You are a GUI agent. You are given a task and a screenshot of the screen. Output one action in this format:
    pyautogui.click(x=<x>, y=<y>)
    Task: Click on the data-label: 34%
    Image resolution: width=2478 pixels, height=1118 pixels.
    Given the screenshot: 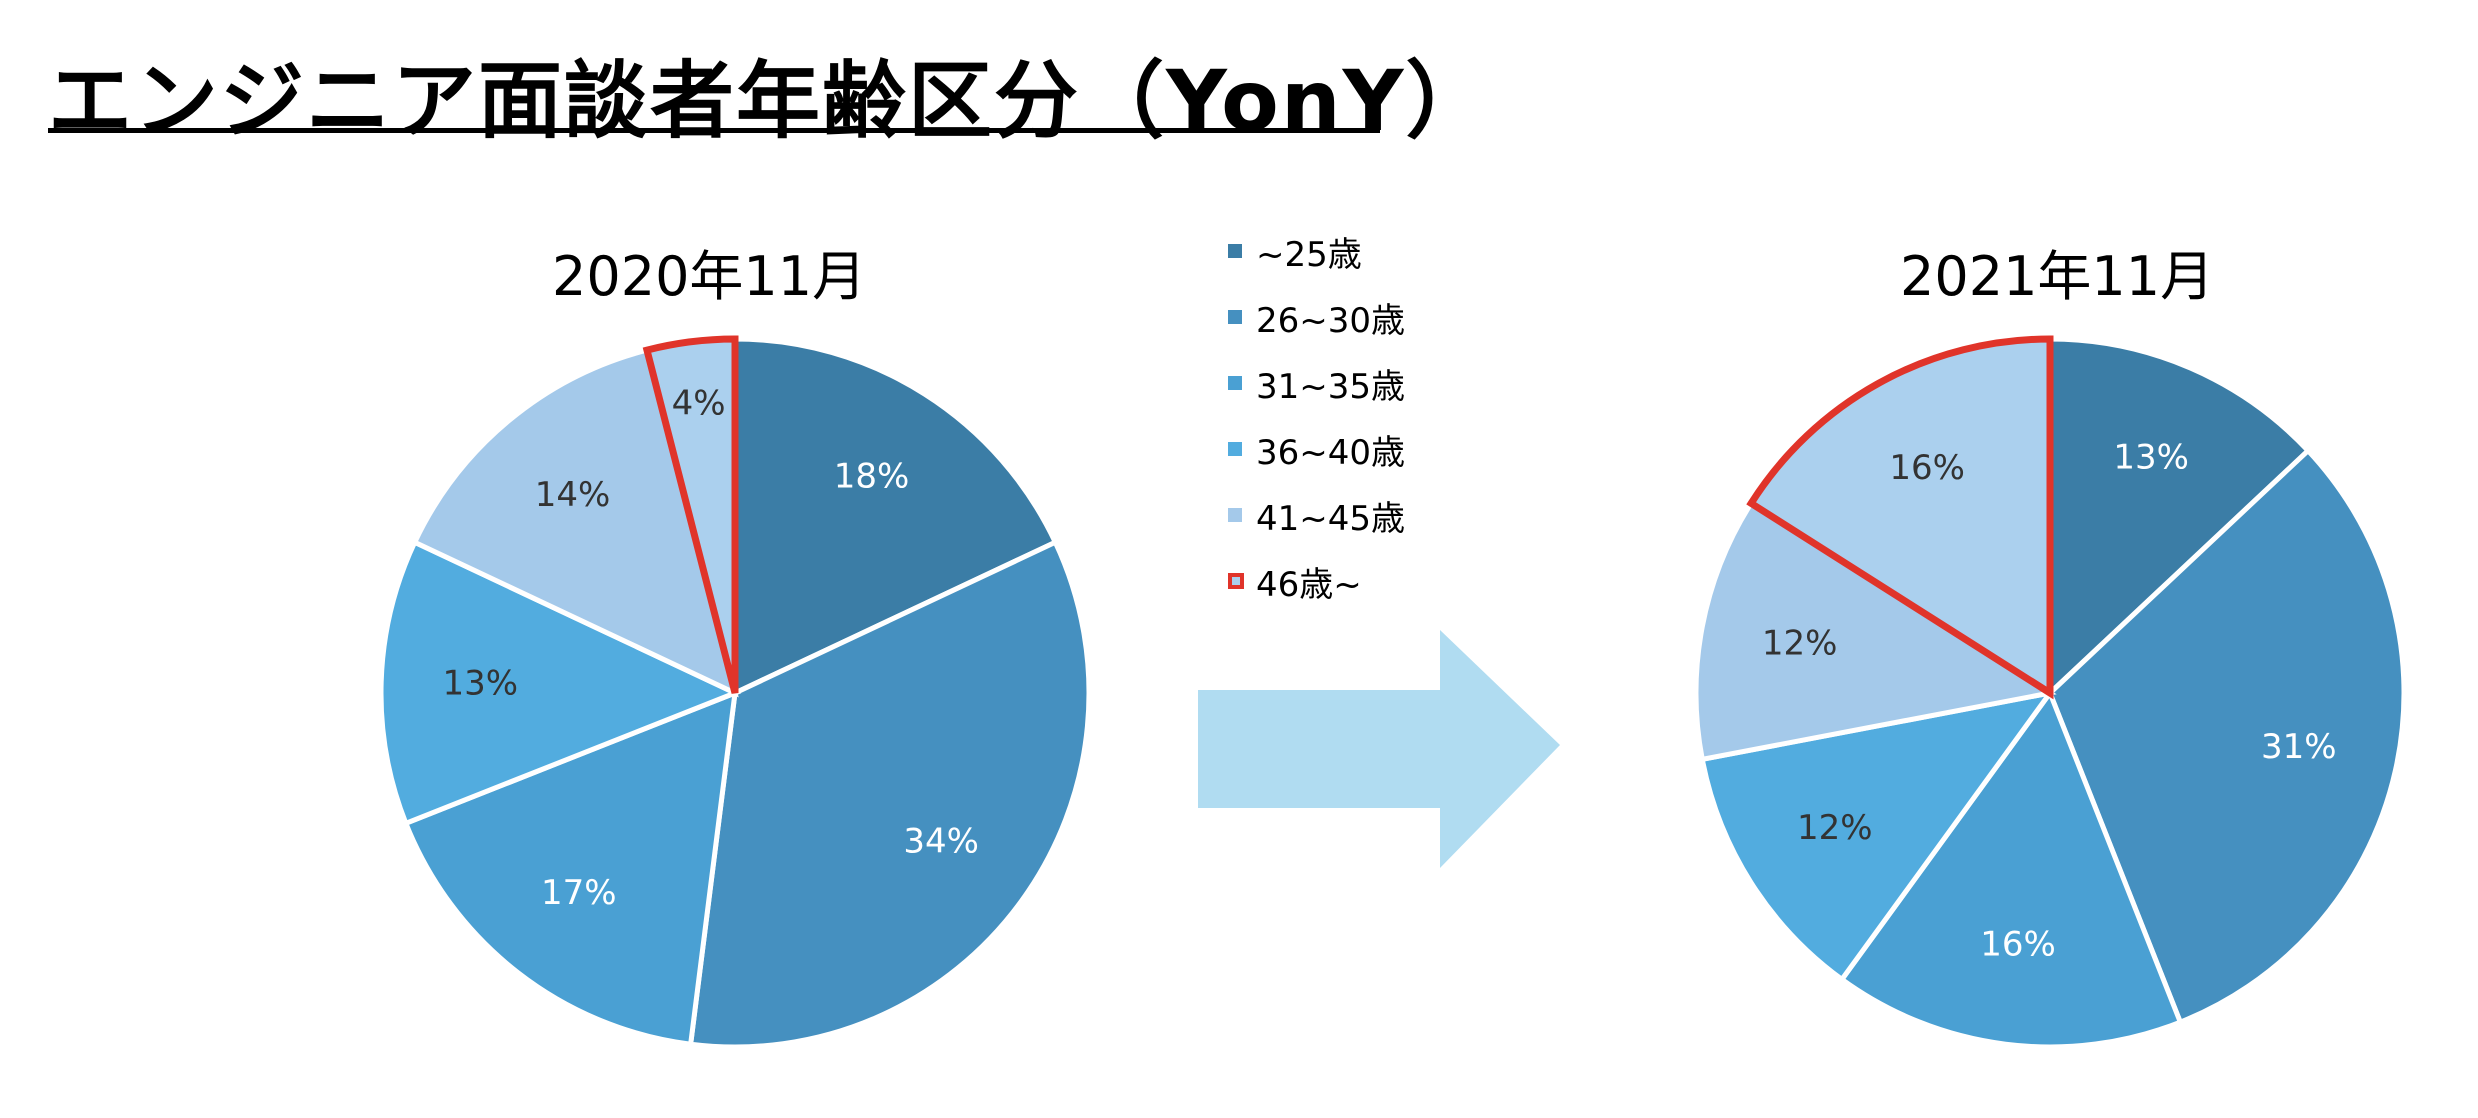 What is the action you would take?
    pyautogui.click(x=941, y=841)
    